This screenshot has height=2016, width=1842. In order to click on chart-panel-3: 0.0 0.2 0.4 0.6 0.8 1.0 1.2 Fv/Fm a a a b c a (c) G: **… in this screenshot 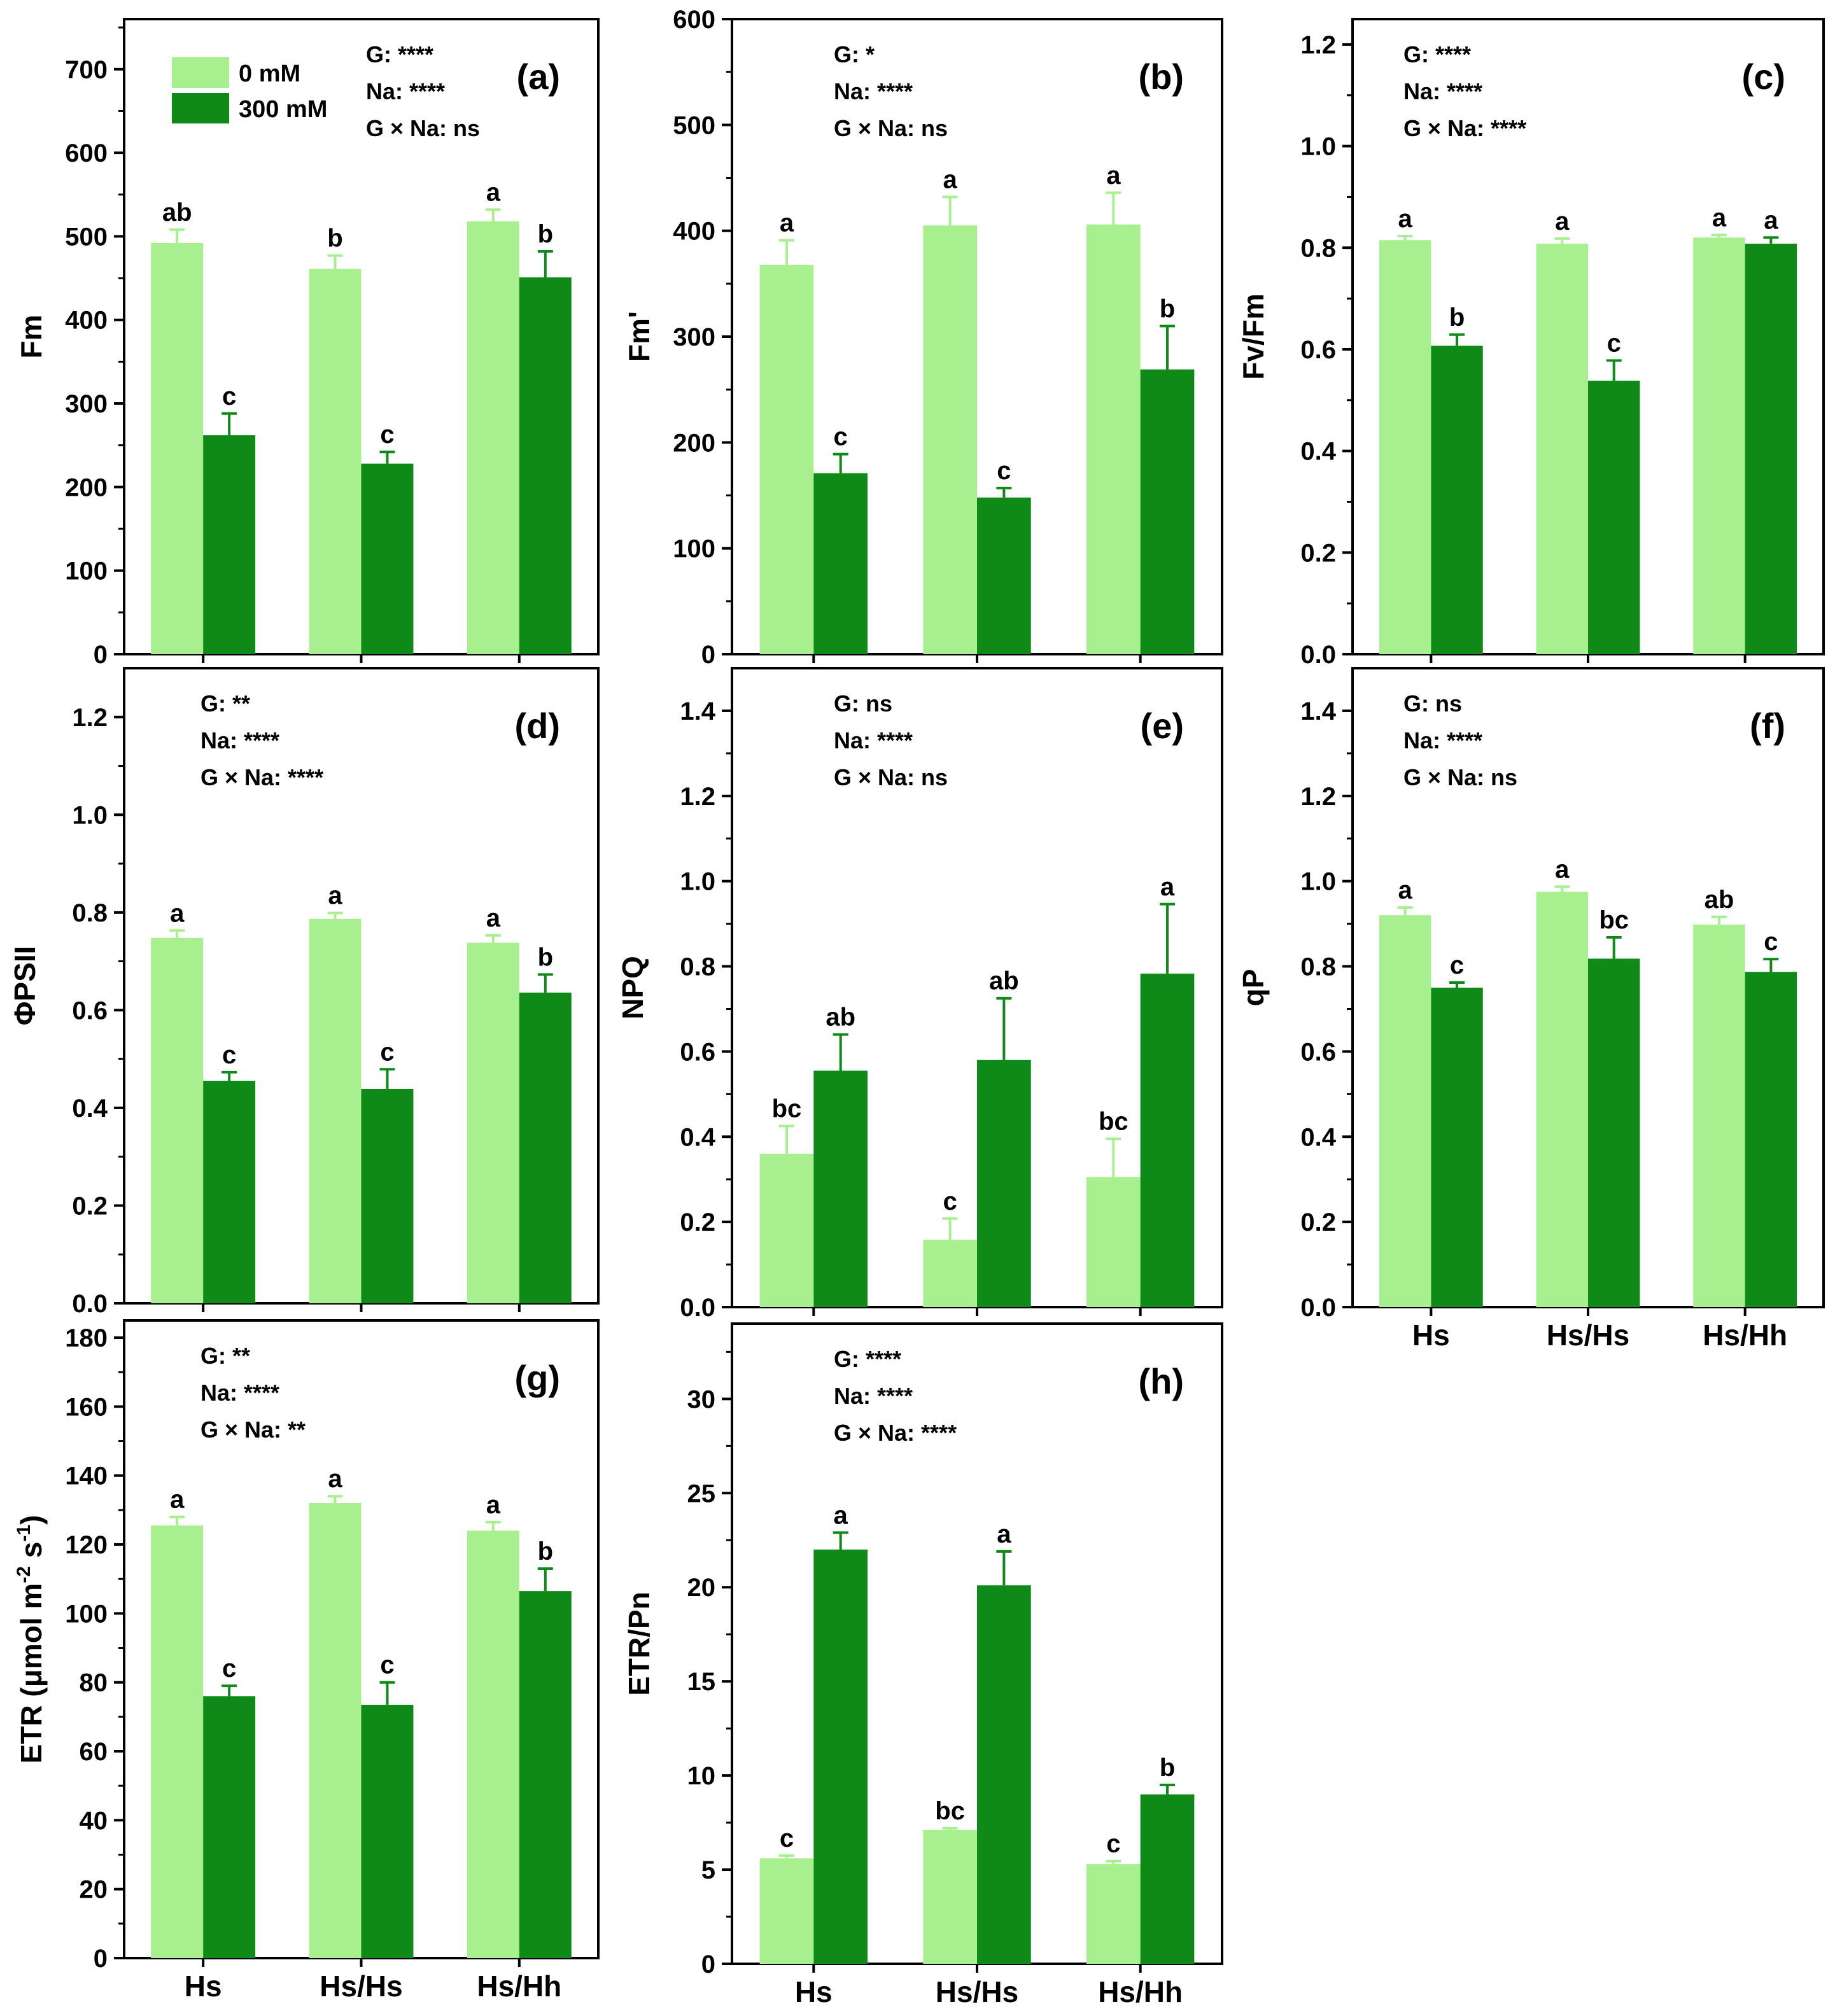, I will do `click(1531, 343)`.